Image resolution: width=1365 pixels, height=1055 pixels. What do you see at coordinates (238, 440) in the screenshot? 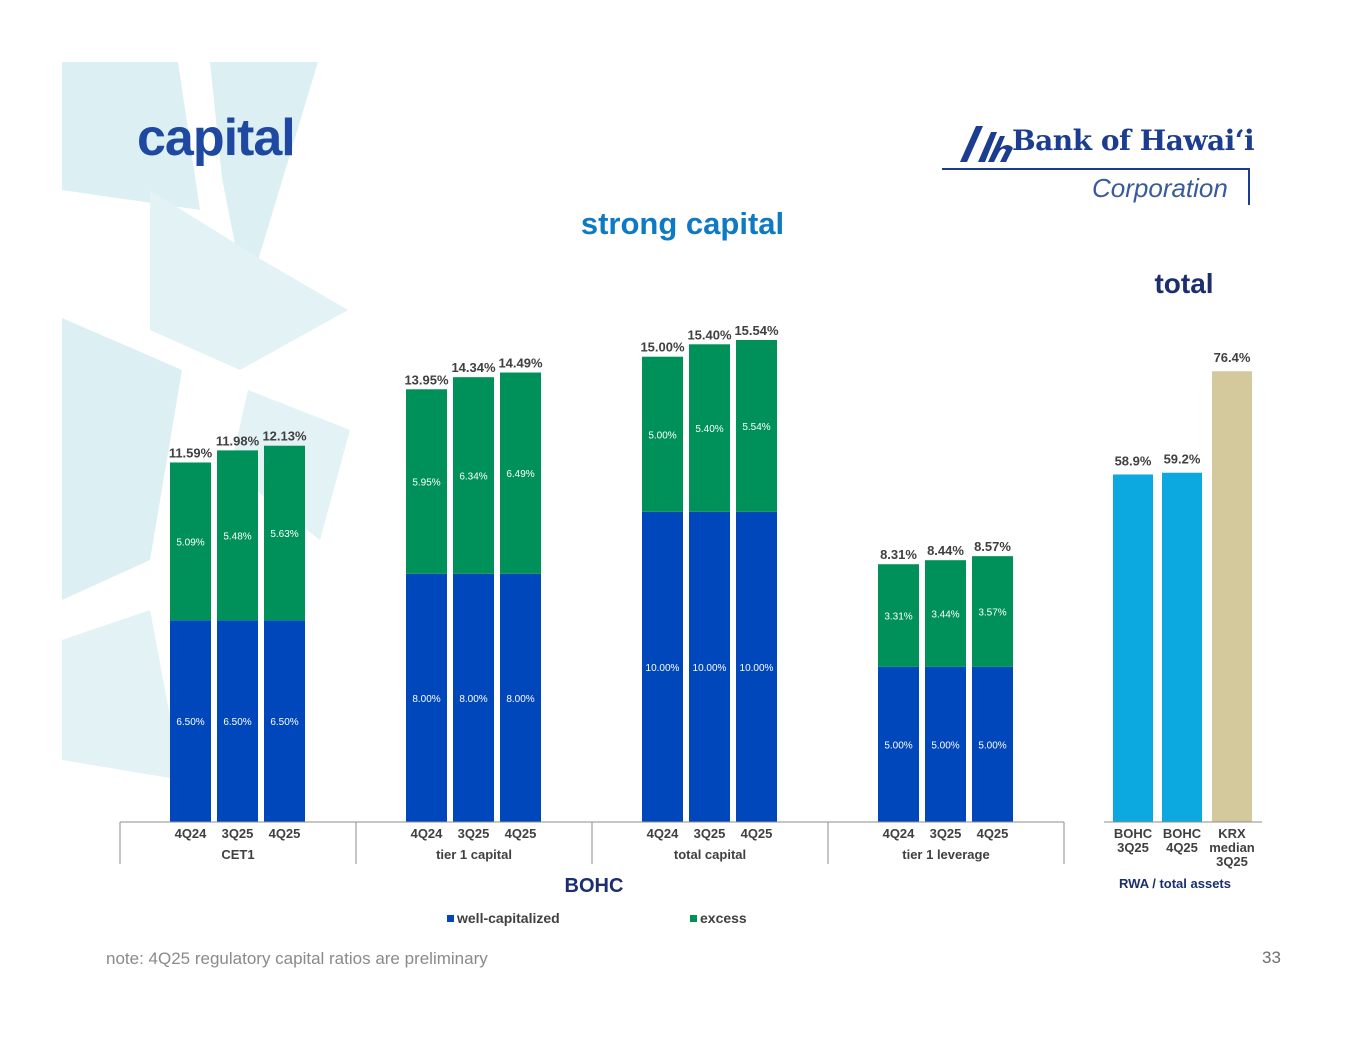
I see `data-label-total: 11.98%` at bounding box center [238, 440].